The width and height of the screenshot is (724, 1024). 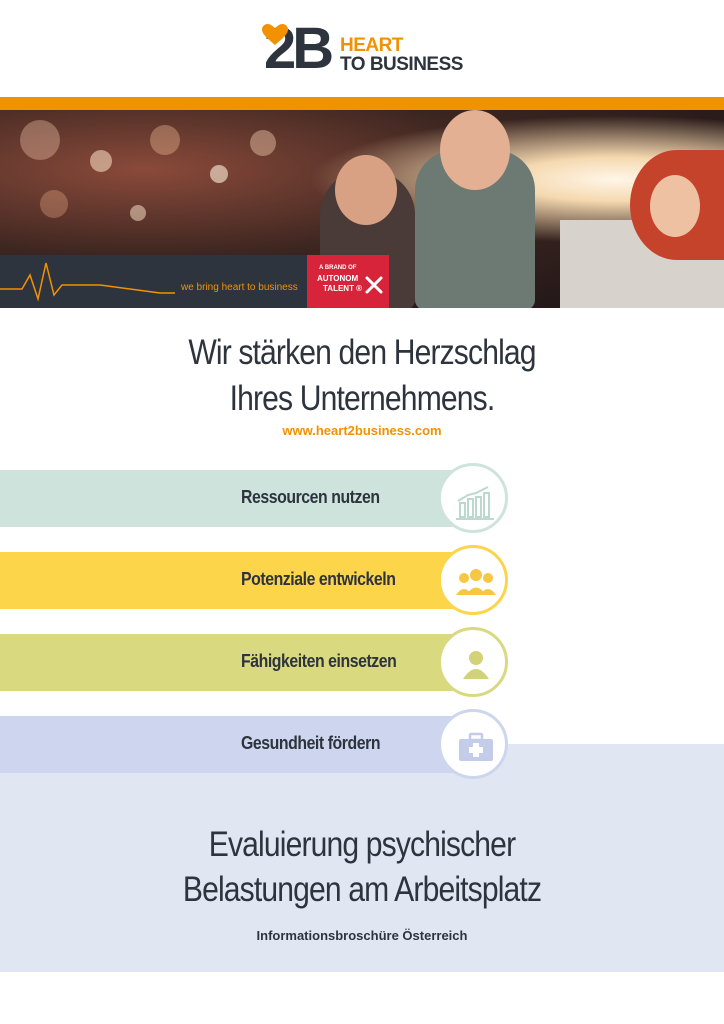 What do you see at coordinates (310, 497) in the screenshot?
I see `bar-label: Ressourcen nutzen` at bounding box center [310, 497].